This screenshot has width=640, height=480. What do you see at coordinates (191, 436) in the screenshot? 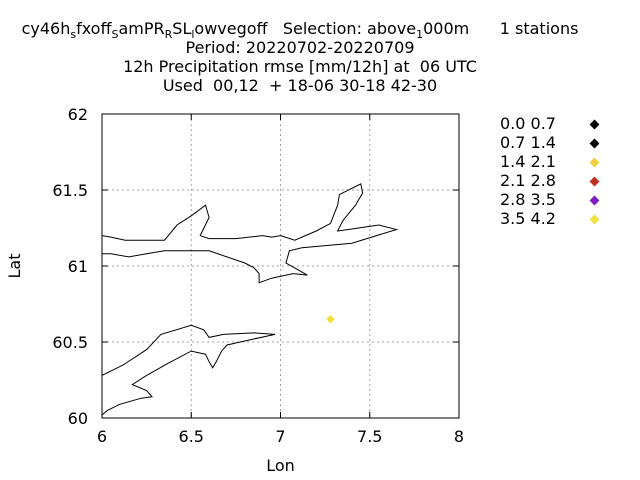
I see `x-tick-label: 6.5` at bounding box center [191, 436].